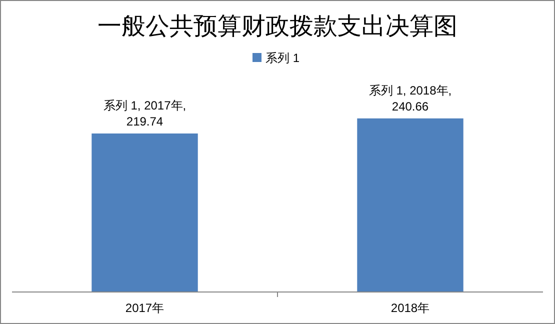  What do you see at coordinates (410, 98) in the screenshot?
I see `data-label: 系列 1, 2018年, 240.66` at bounding box center [410, 98].